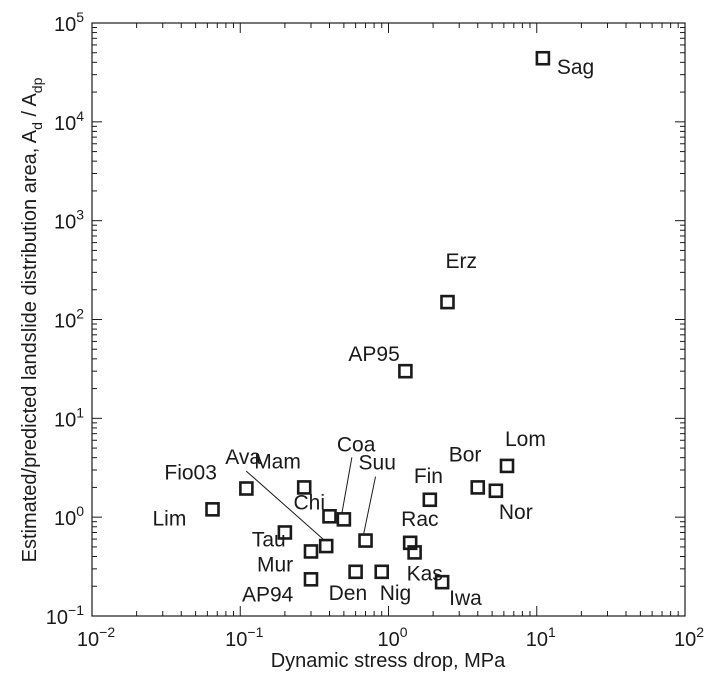 The image size is (713, 685). Describe the element at coordinates (310, 502) in the screenshot. I see `point-label-chi: Chi` at that location.